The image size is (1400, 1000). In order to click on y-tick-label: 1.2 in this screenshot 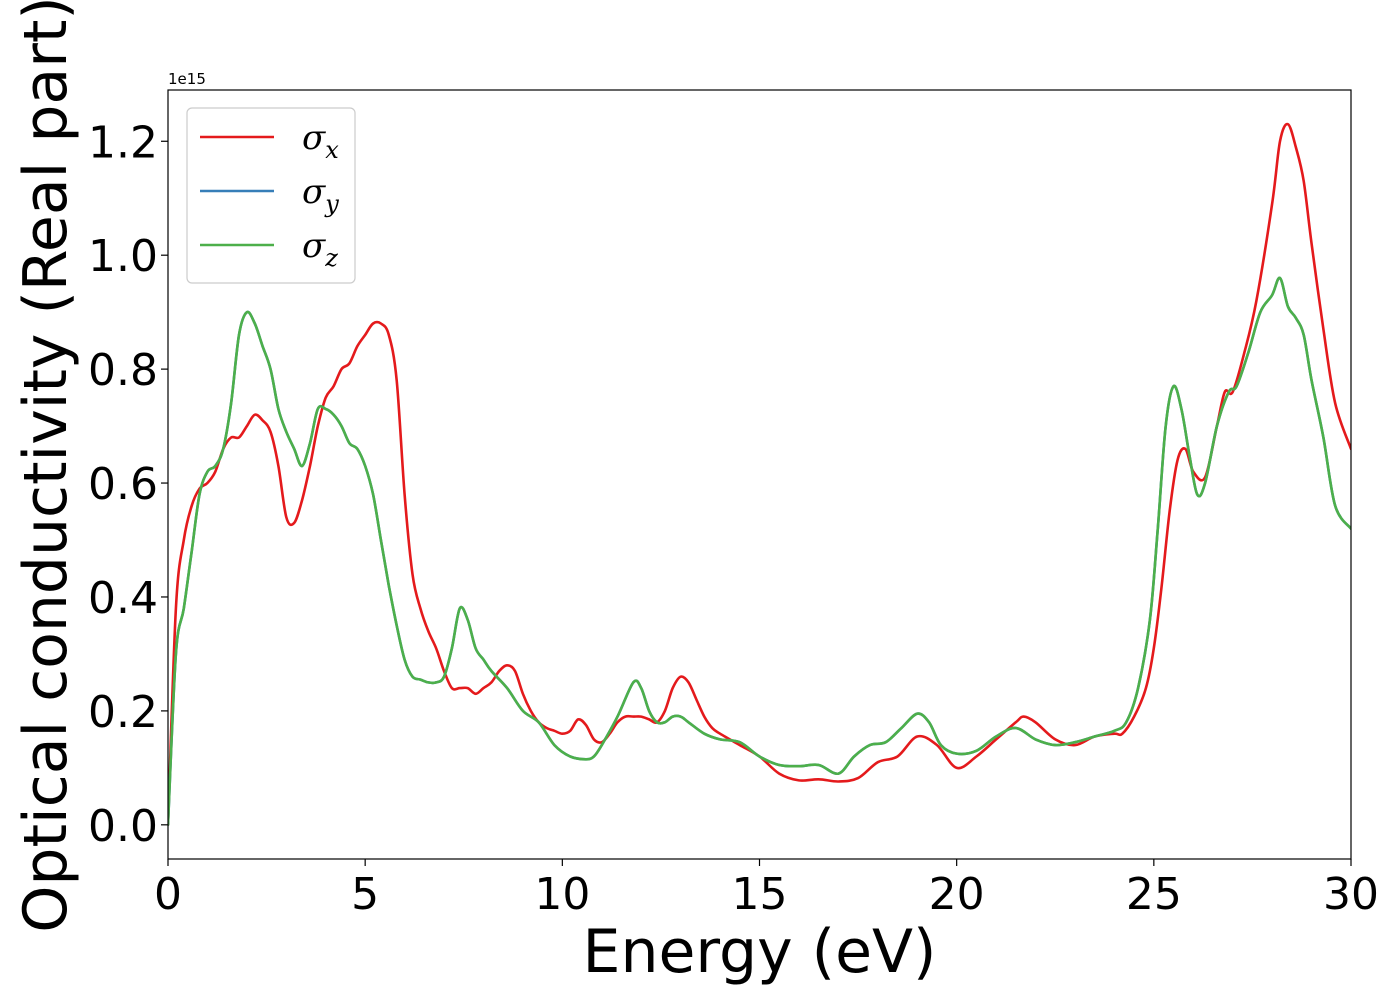, I will do `click(123, 142)`.